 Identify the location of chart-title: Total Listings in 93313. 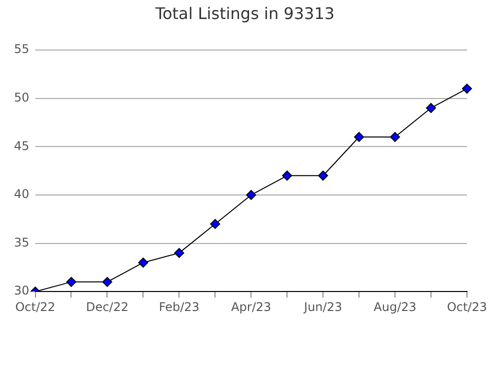
(245, 13).